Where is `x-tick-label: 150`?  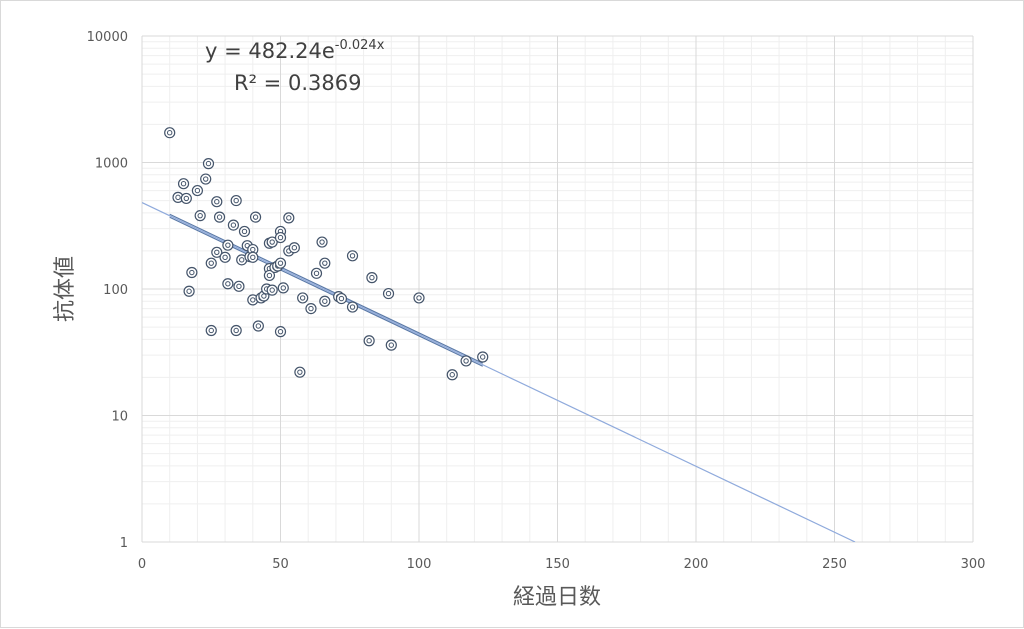 x-tick-label: 150 is located at coordinates (557, 564).